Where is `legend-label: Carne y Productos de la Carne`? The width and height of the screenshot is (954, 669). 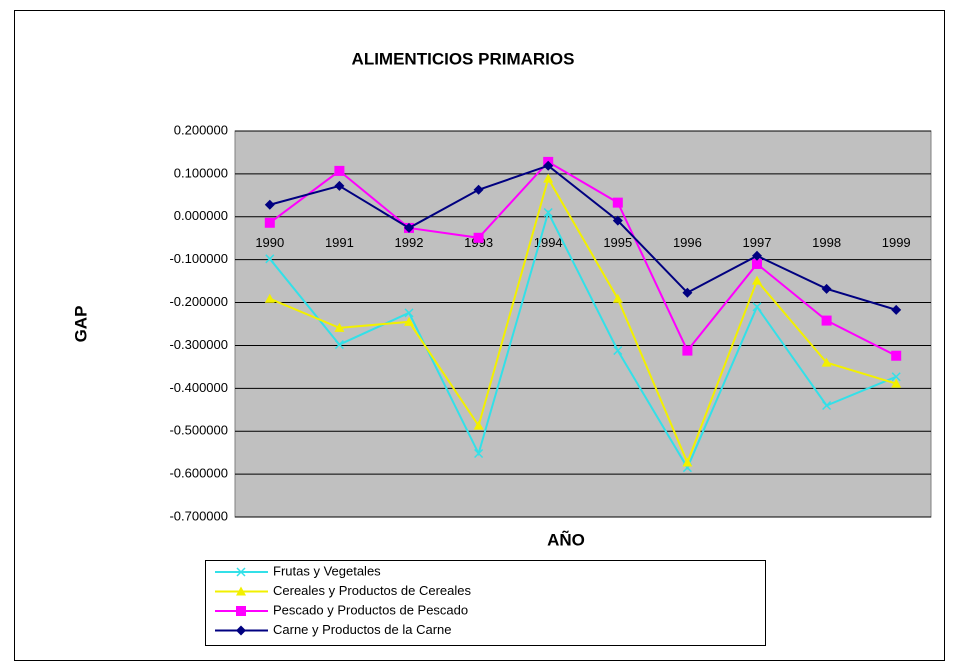 legend-label: Carne y Productos de la Carne is located at coordinates (362, 629).